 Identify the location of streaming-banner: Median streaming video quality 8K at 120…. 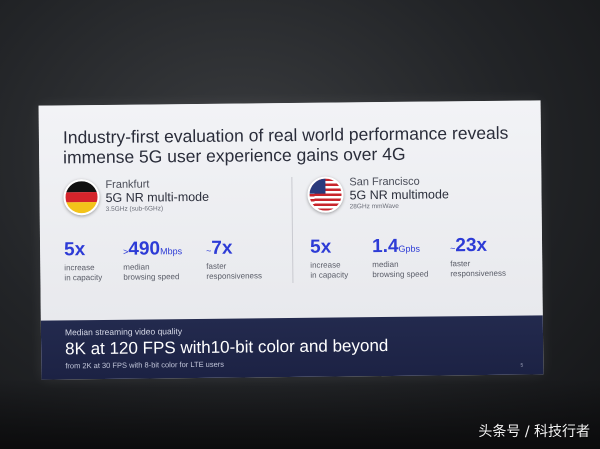
(292, 347).